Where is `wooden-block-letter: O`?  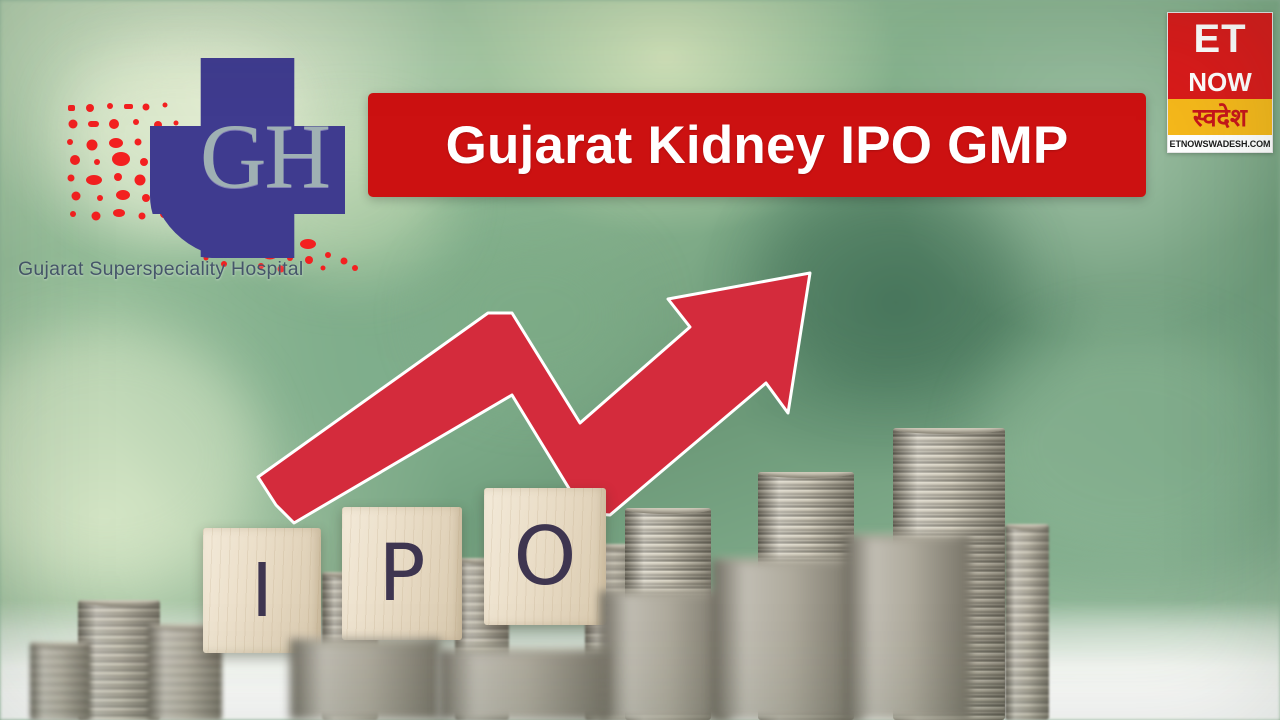
wooden-block-letter: O is located at coordinates (545, 556).